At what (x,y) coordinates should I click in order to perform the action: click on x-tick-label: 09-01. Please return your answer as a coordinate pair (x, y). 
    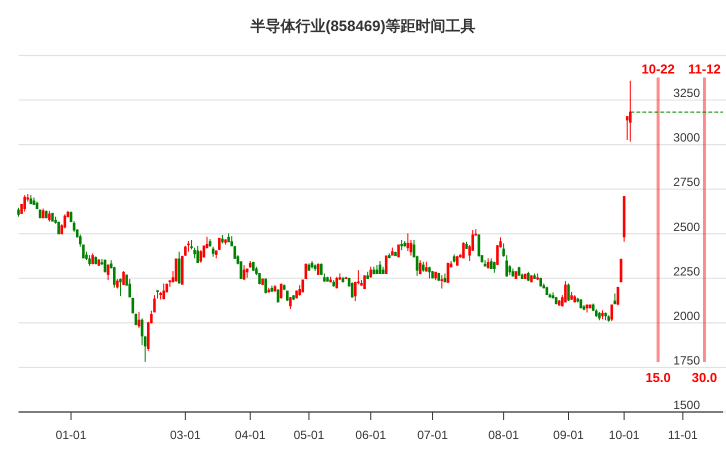
    Looking at the image, I should click on (568, 435).